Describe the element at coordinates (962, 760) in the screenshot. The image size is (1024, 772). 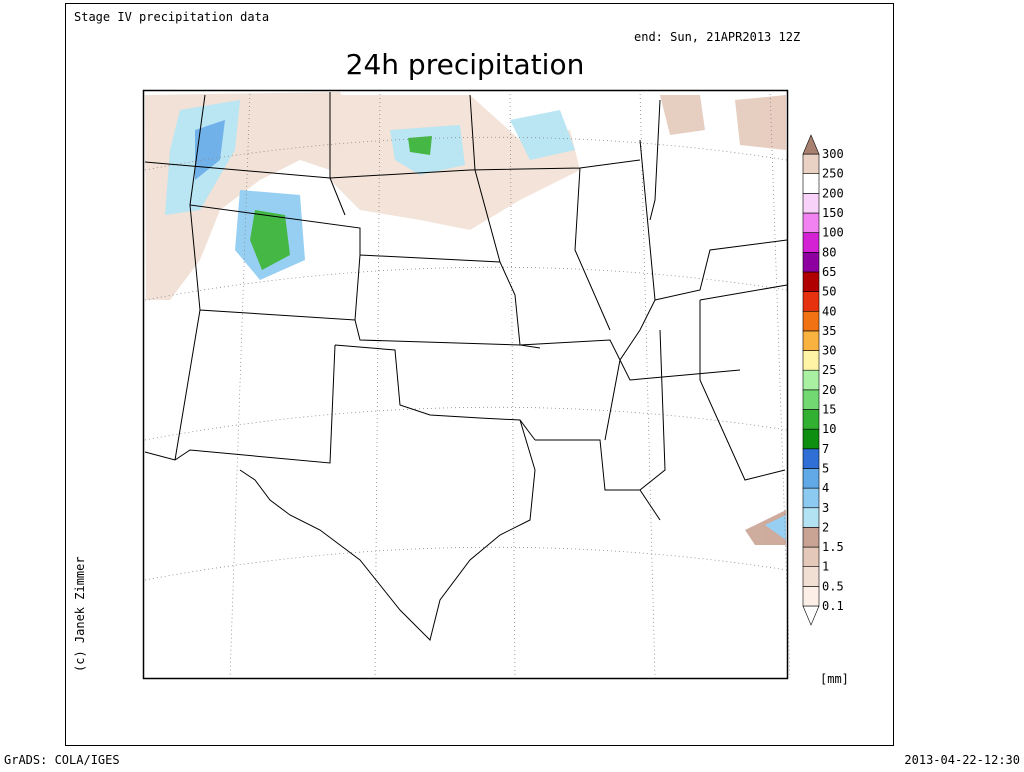
I see `timestamp: 2013-04-22-12:30` at that location.